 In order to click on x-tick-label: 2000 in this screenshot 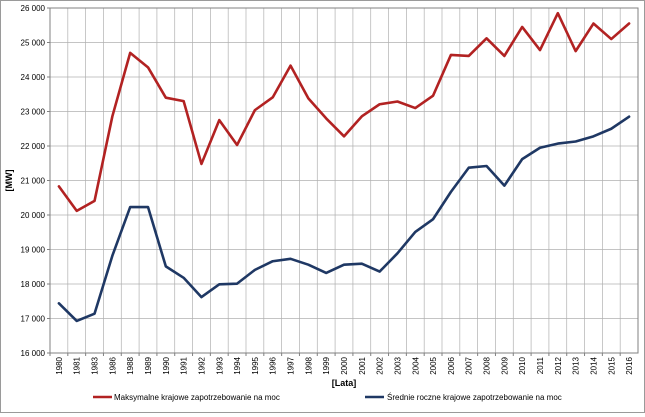, I will do `click(344, 365)`.